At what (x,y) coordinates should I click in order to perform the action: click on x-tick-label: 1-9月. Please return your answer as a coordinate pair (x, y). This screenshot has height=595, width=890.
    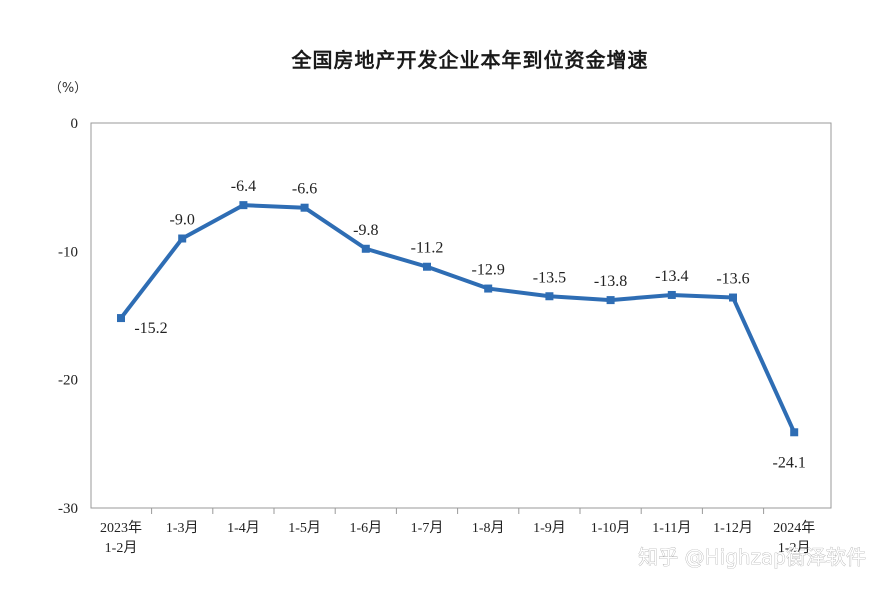
    Looking at the image, I should click on (549, 528).